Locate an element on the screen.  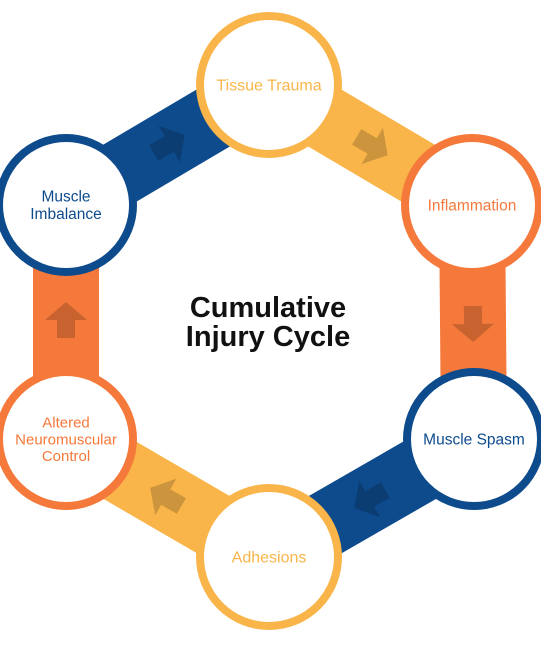
node-label: Inflammation is located at coordinates (472, 205).